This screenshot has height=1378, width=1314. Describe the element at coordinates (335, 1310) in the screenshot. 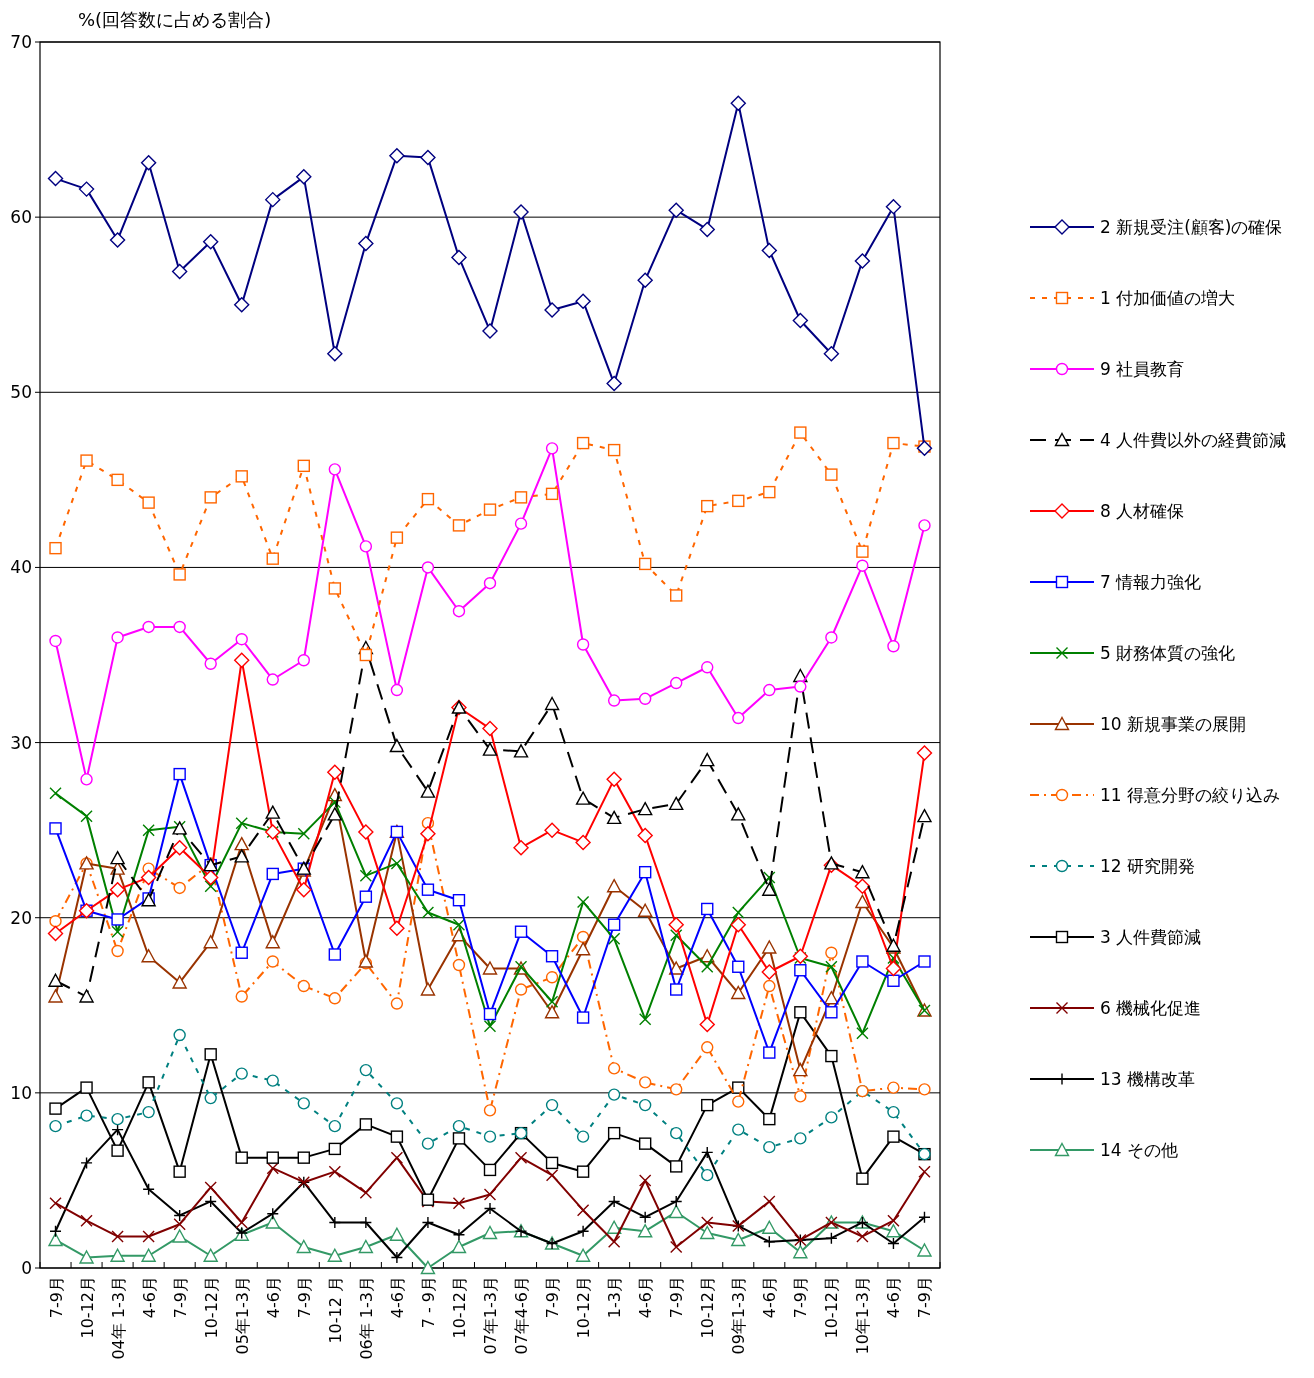

I see `x-tick-label: 10-12 月` at that location.